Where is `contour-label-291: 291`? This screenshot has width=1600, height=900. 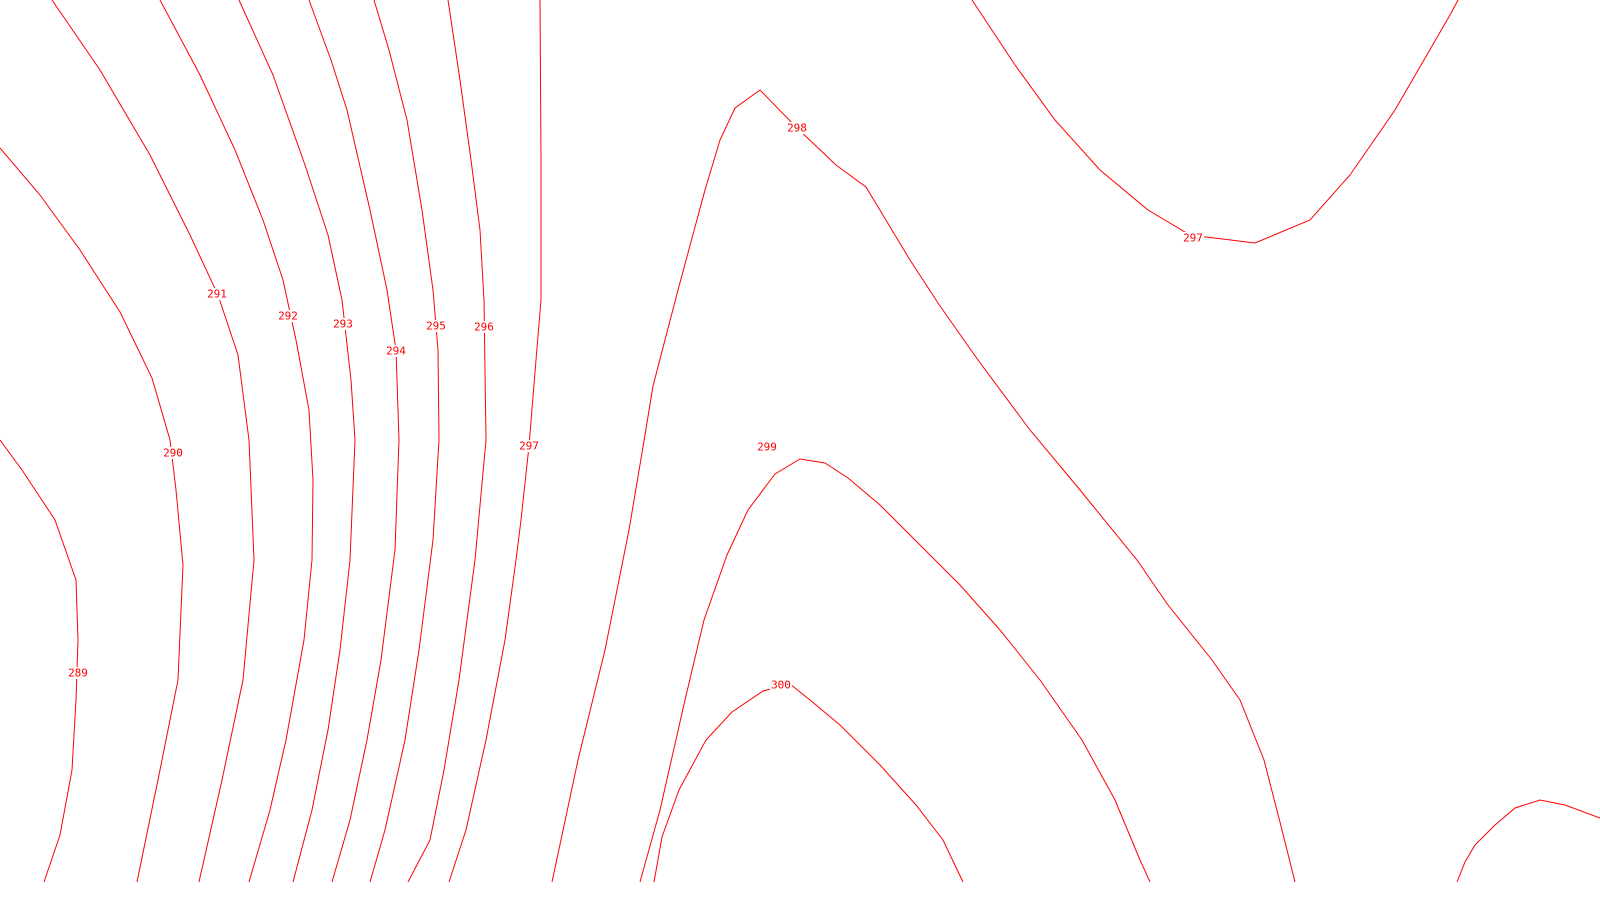
contour-label-291: 291 is located at coordinates (217, 294).